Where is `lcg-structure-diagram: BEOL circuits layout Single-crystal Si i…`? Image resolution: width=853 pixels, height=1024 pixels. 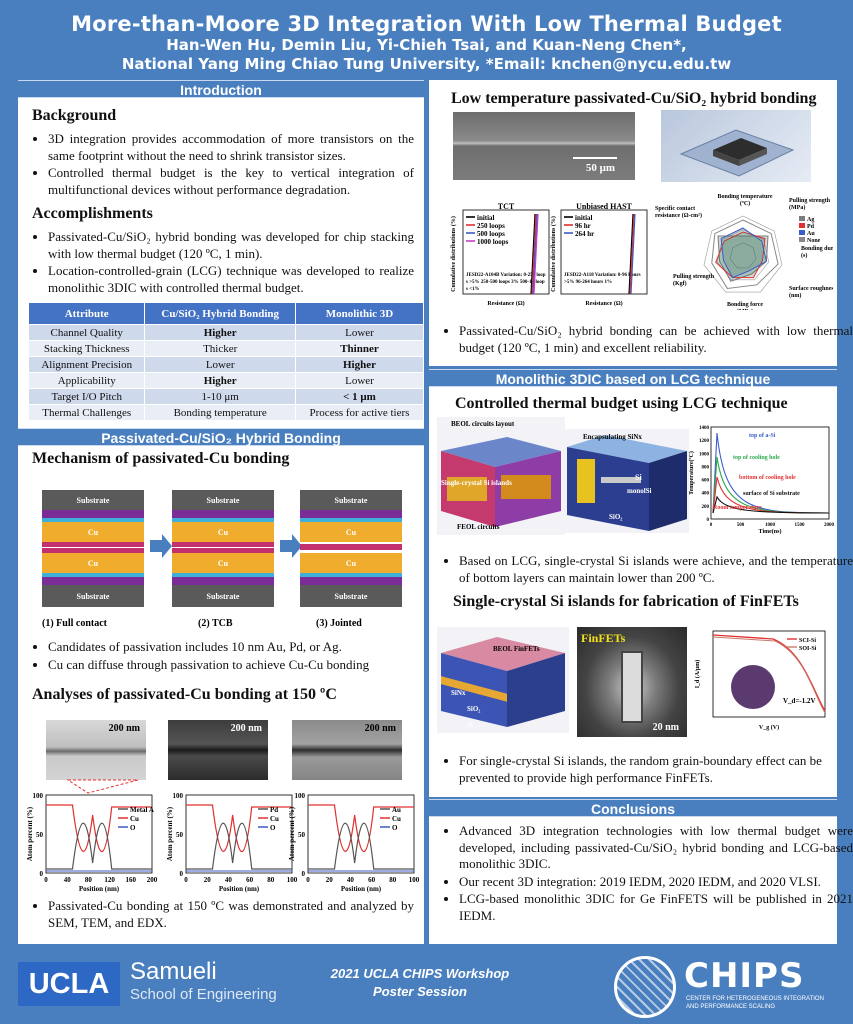 lcg-structure-diagram: BEOL circuits layout Single-crystal Si i… is located at coordinates (501, 476).